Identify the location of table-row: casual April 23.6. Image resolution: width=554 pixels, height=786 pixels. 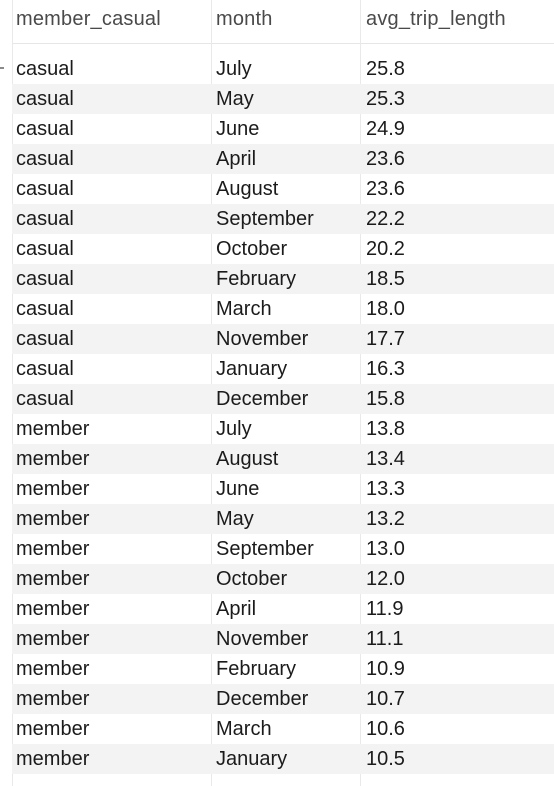
(283, 159).